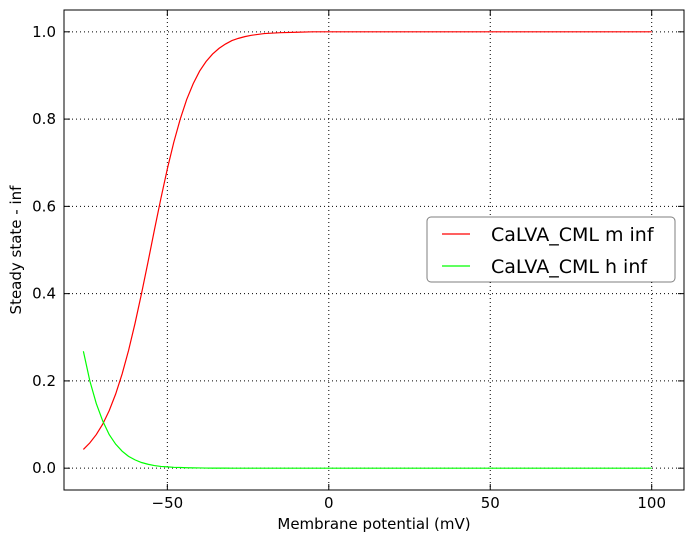  What do you see at coordinates (329, 503) in the screenshot?
I see `x-tick-label: 0` at bounding box center [329, 503].